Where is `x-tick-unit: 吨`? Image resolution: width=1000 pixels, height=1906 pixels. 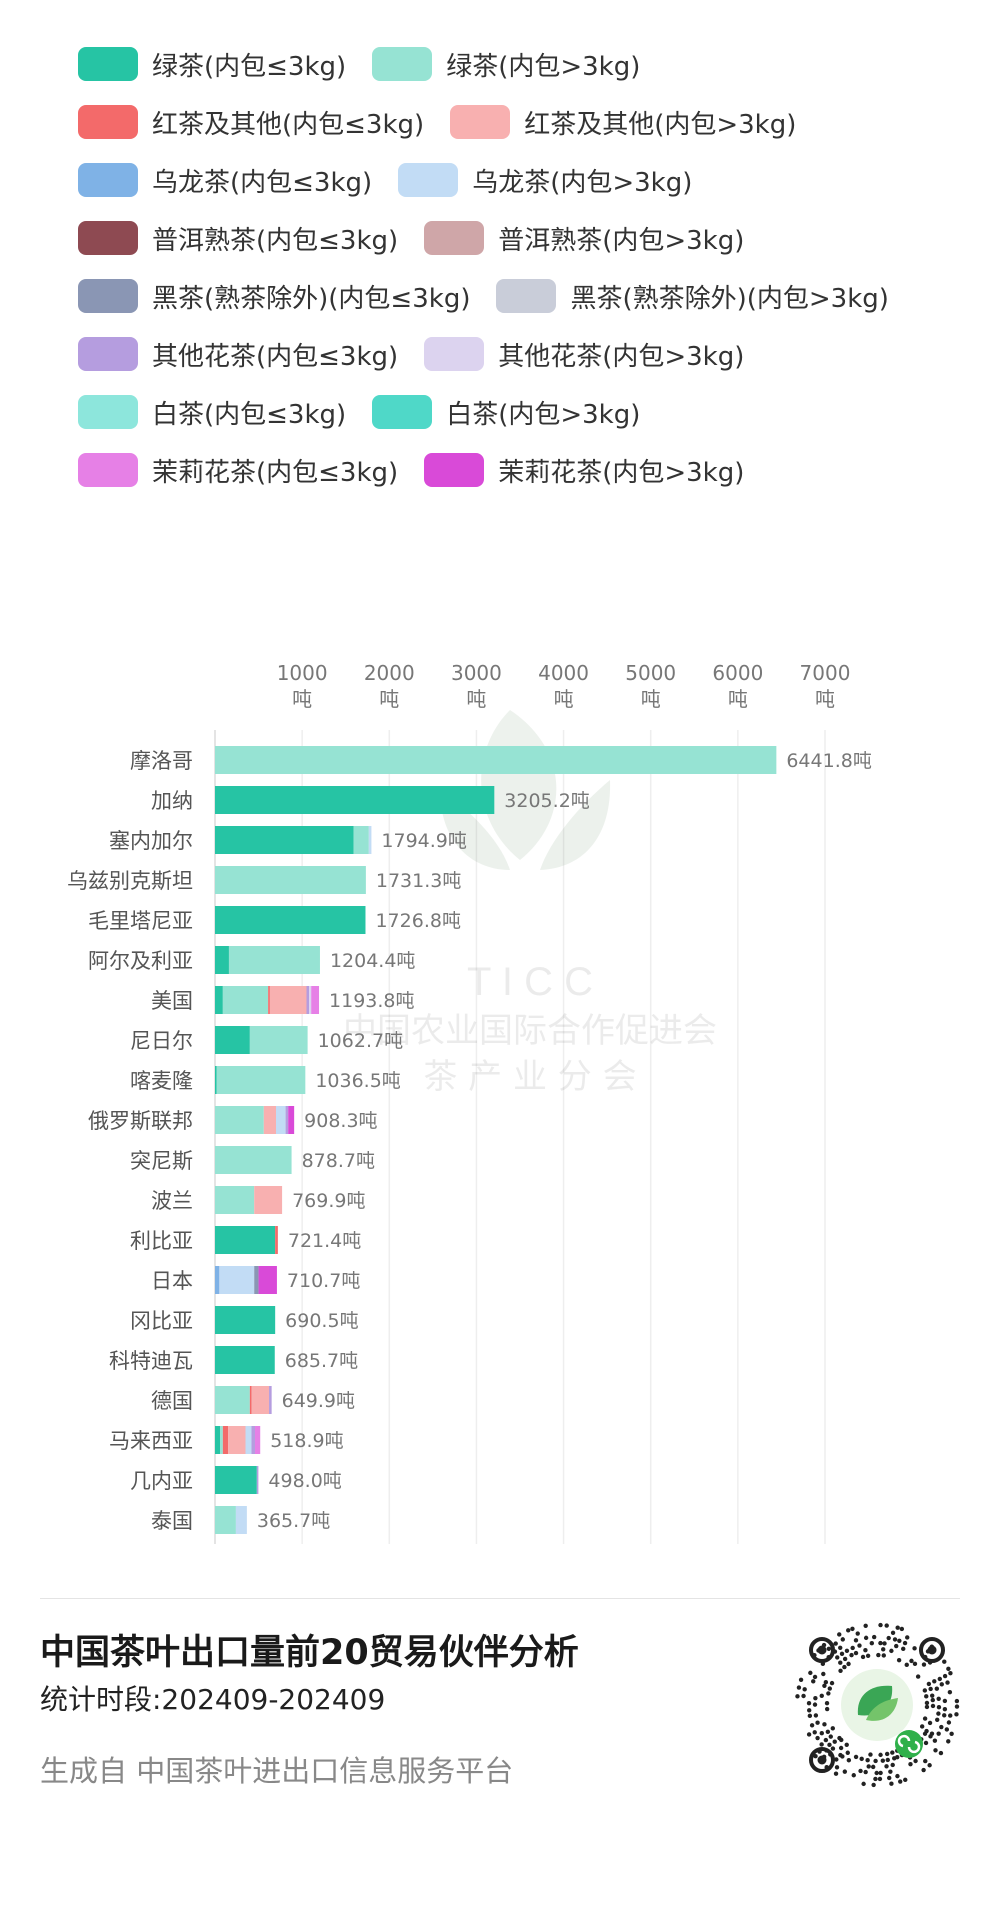 x-tick-unit: 吨 is located at coordinates (738, 699).